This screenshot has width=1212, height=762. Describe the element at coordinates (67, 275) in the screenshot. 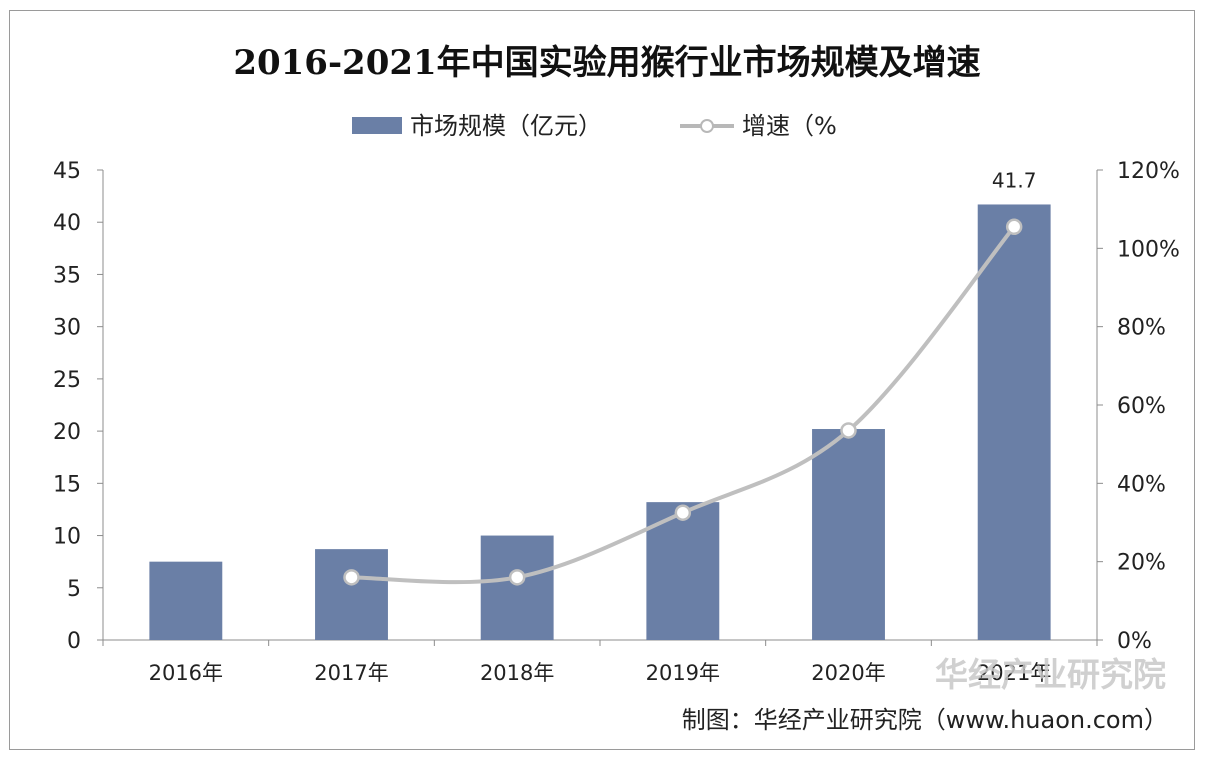

I see `y-left-tick-label: 35` at that location.